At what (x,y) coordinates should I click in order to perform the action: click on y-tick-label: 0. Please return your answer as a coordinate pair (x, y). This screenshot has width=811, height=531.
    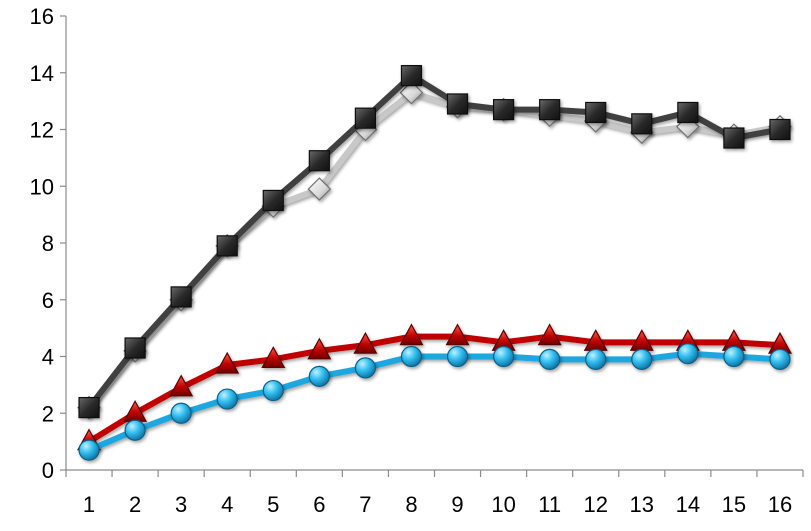
    Looking at the image, I should click on (48, 470).